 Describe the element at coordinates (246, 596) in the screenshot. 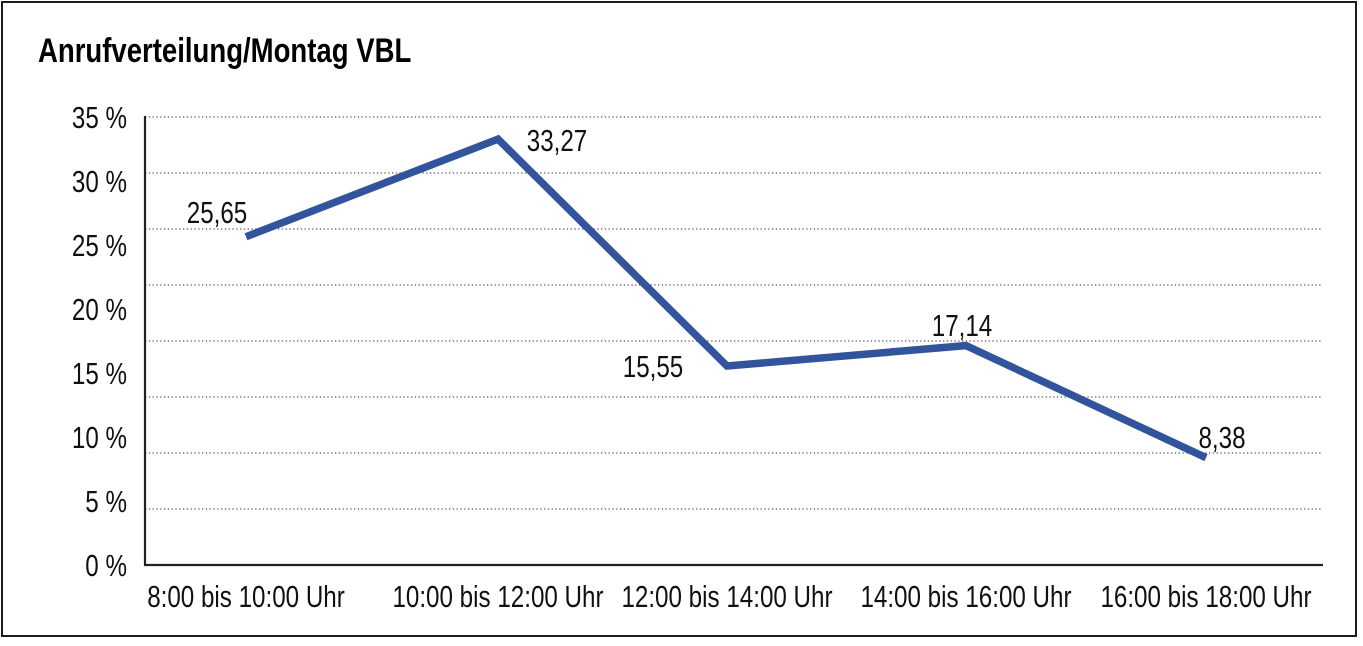

I see `x-axis-category-label: 8:00 bis 10:00 Uhr` at that location.